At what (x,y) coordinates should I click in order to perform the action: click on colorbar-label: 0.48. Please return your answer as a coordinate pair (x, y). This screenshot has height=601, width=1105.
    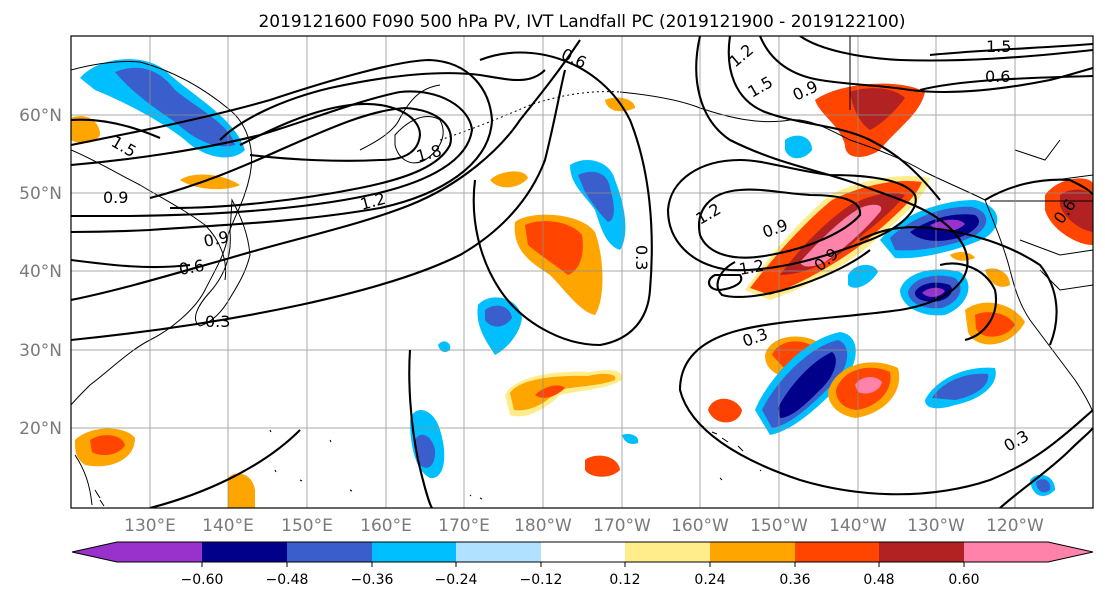
    Looking at the image, I should click on (878, 580).